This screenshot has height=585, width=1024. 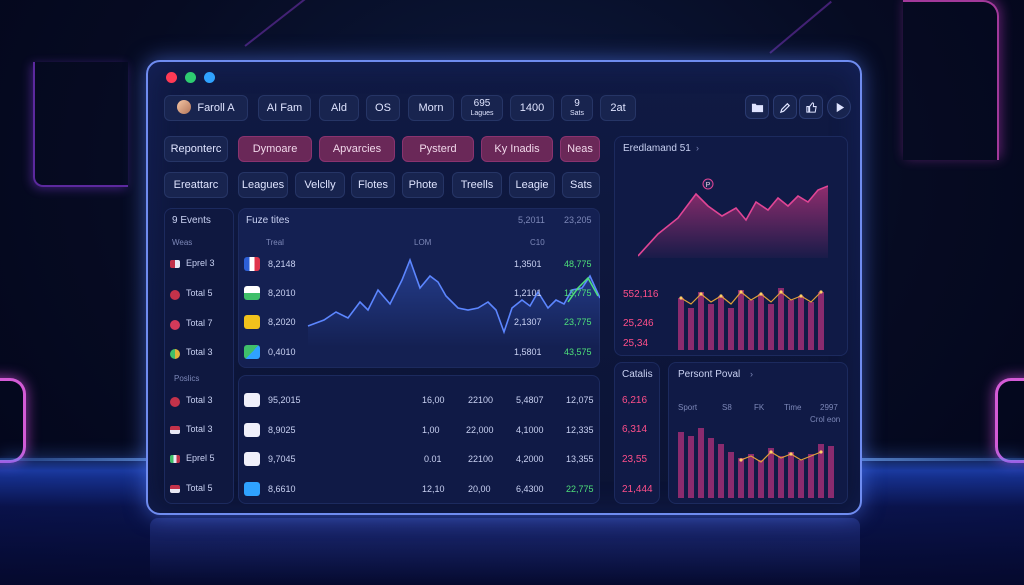 I want to click on table-top-value: 23,205, so click(x=578, y=220).